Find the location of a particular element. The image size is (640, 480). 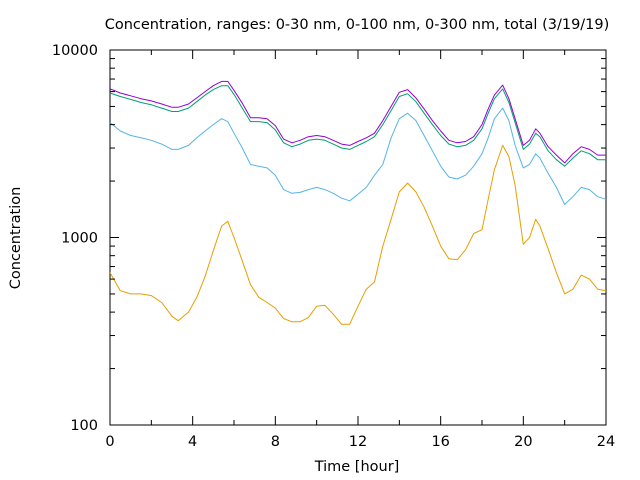

y-tick-label: 10000 is located at coordinates (75, 51).